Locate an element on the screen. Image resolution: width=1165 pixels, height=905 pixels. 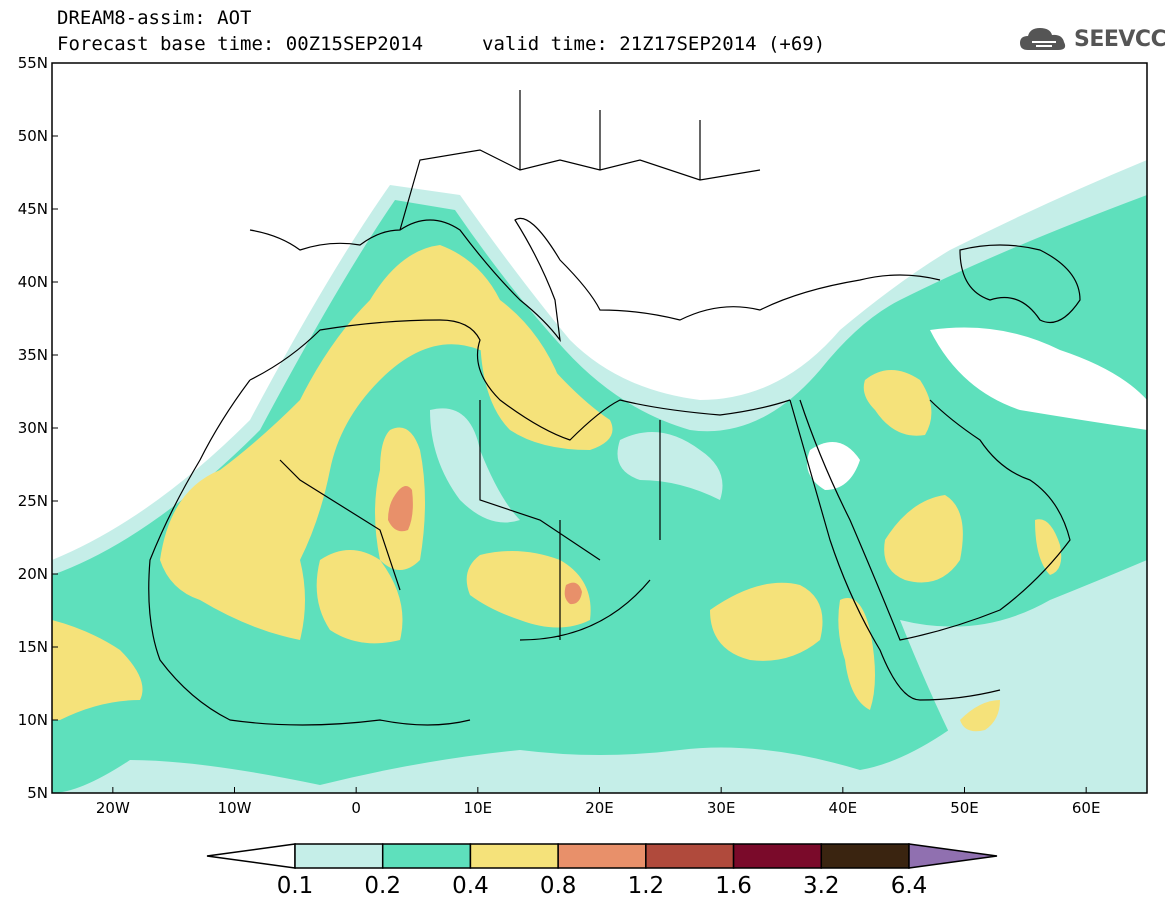
colorbar-label: 0.4 is located at coordinates (470, 886).